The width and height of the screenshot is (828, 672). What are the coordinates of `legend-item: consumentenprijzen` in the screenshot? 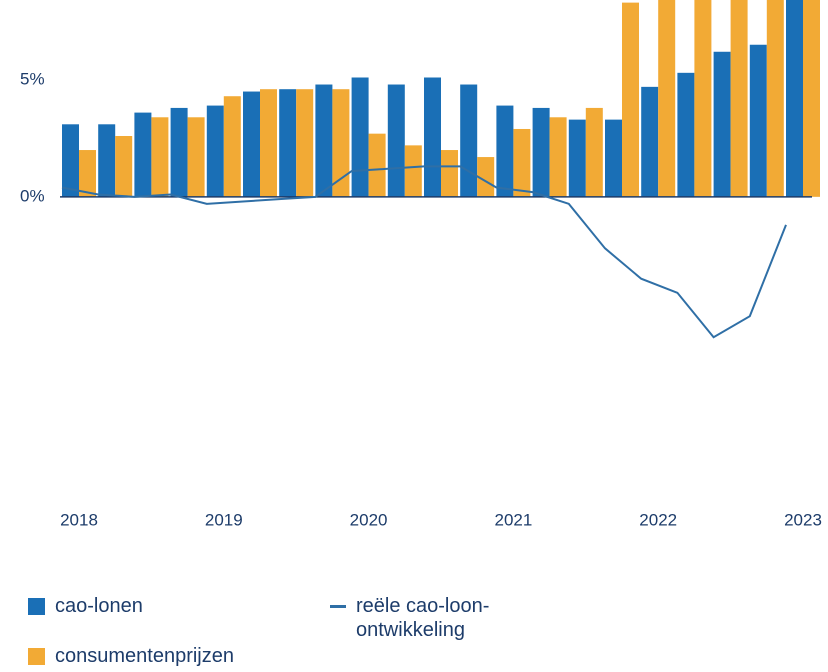 It's located at (131, 656).